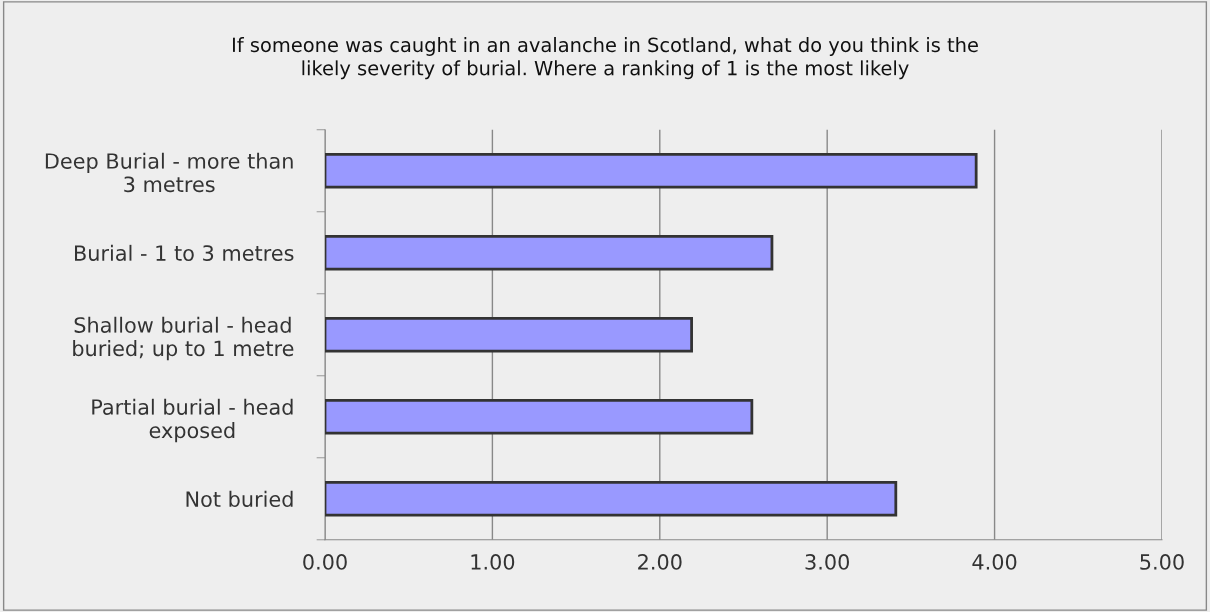 The image size is (1210, 612). Describe the element at coordinates (184, 252) in the screenshot. I see `y-tick-label: Burial - 1 to 3 metres` at that location.